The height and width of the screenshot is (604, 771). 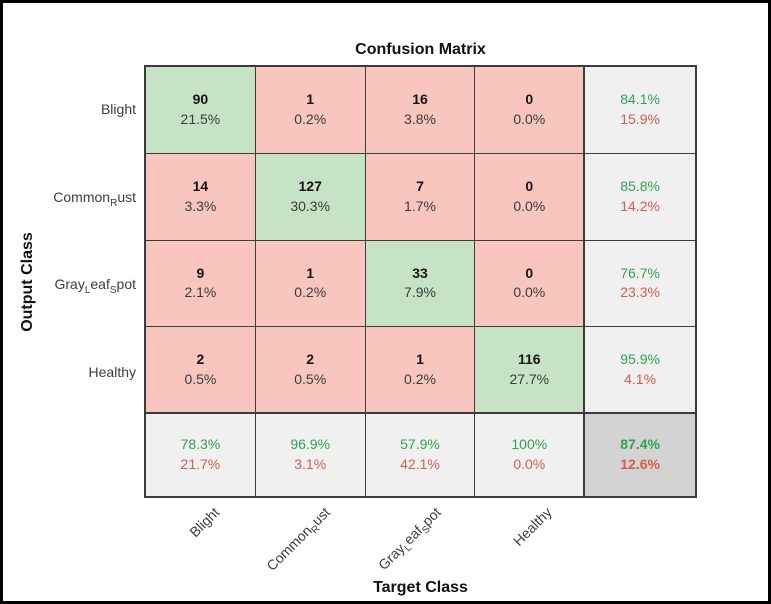 What do you see at coordinates (420, 49) in the screenshot?
I see `chart-title: Confusion Matrix` at bounding box center [420, 49].